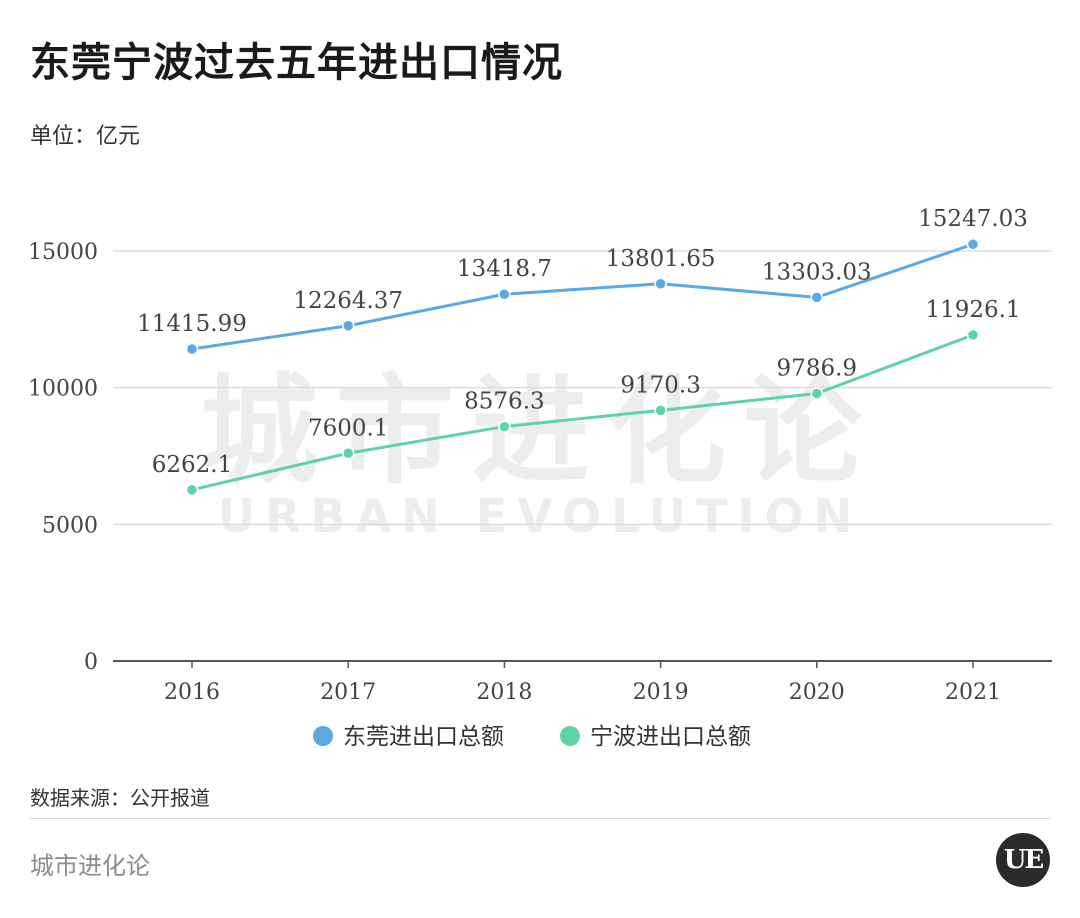 This screenshot has height=918, width=1080. What do you see at coordinates (504, 692) in the screenshot?
I see `x-tick-label-2018: 2018` at bounding box center [504, 692].